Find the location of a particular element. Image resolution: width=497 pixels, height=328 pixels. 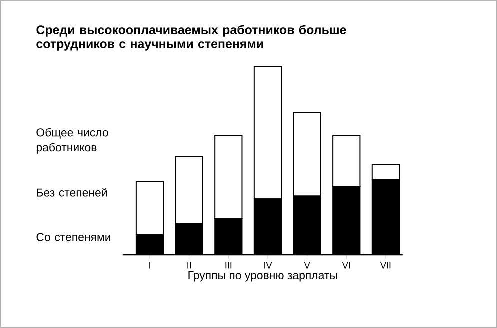

x-tick-label: IV is located at coordinates (268, 265).